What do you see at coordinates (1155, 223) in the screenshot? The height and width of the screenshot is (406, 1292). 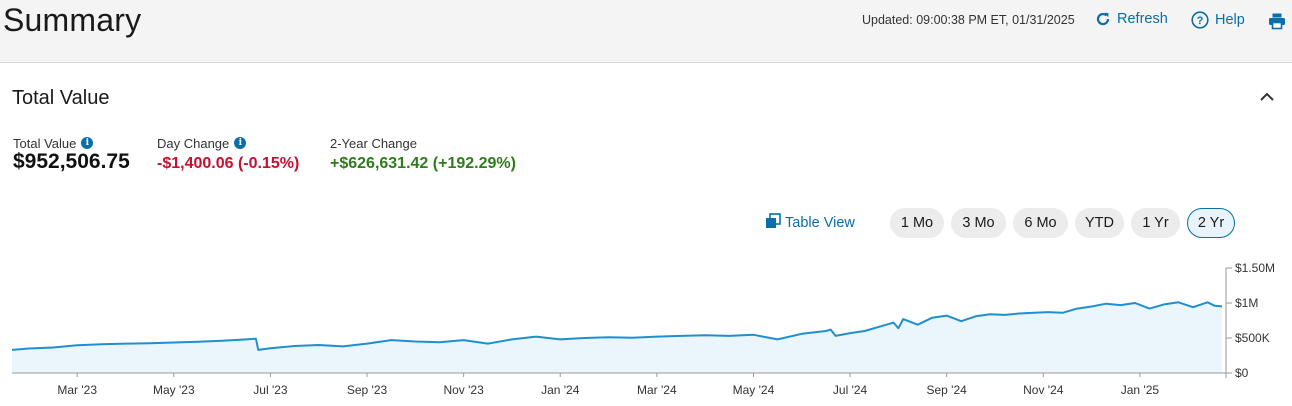 I see `range-1yr-button: 1 Yr` at bounding box center [1155, 223].